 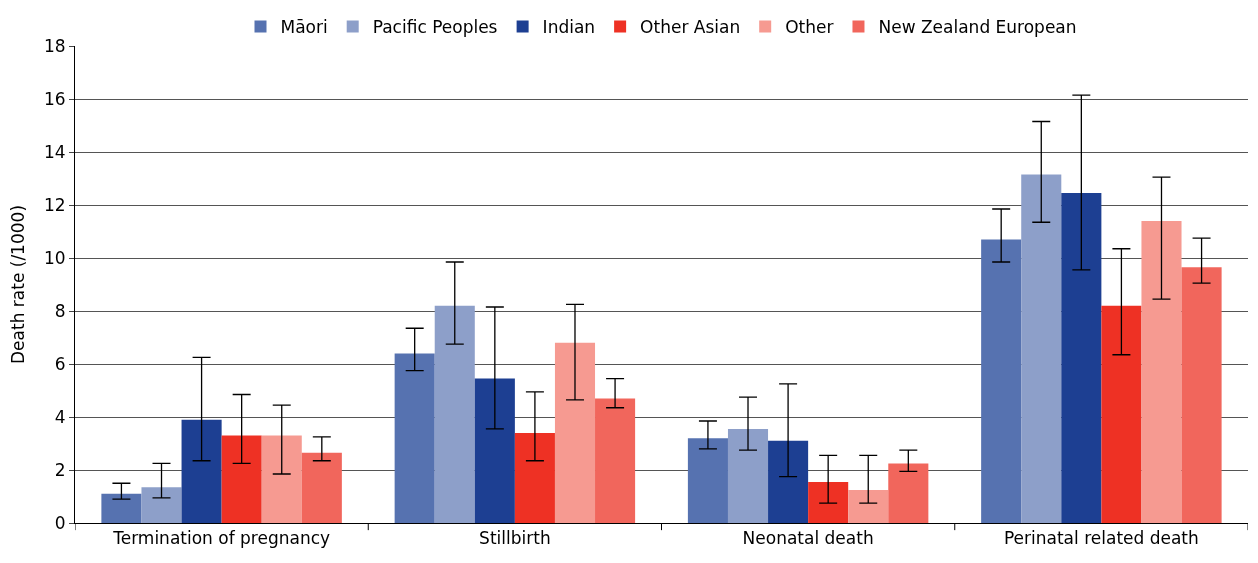 I want to click on y-tick-label: 14, so click(x=54, y=151).